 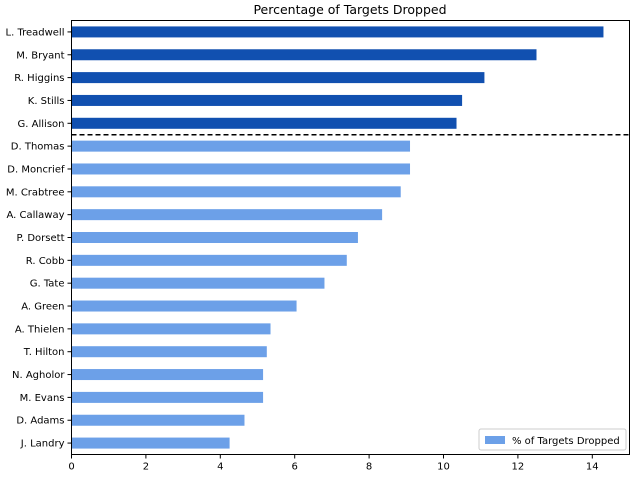 What do you see at coordinates (369, 467) in the screenshot?
I see `x-tick-label: 8` at bounding box center [369, 467].